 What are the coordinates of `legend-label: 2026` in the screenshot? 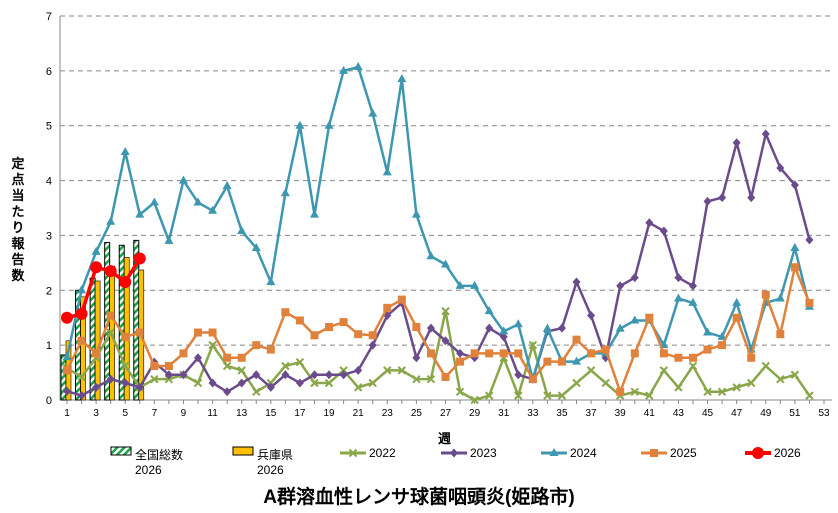 It's located at (787, 453).